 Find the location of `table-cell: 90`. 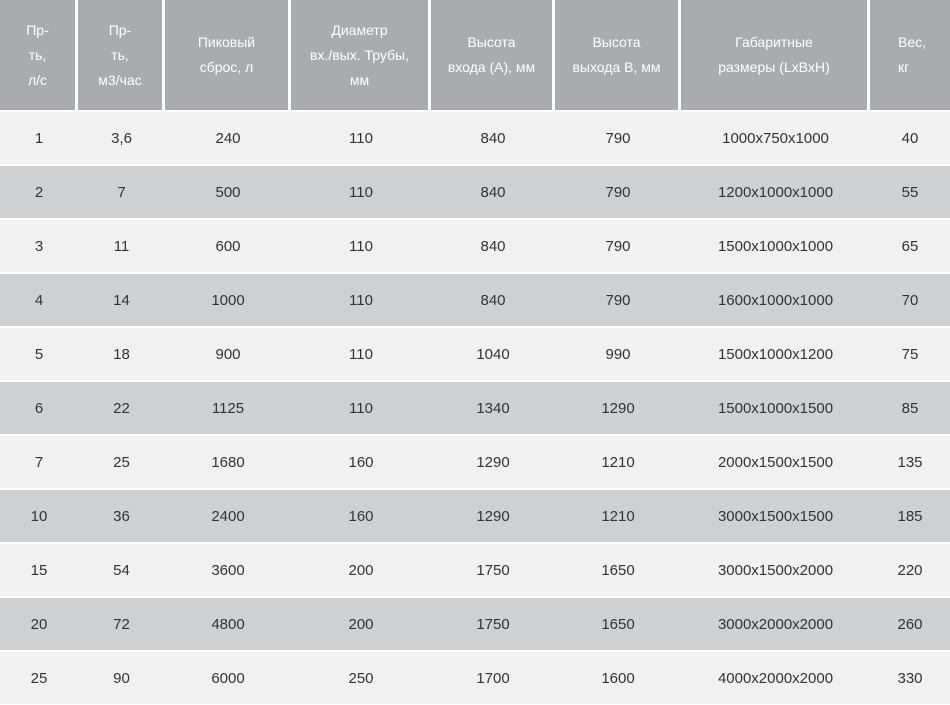

table-cell: 90 is located at coordinates (121, 677).